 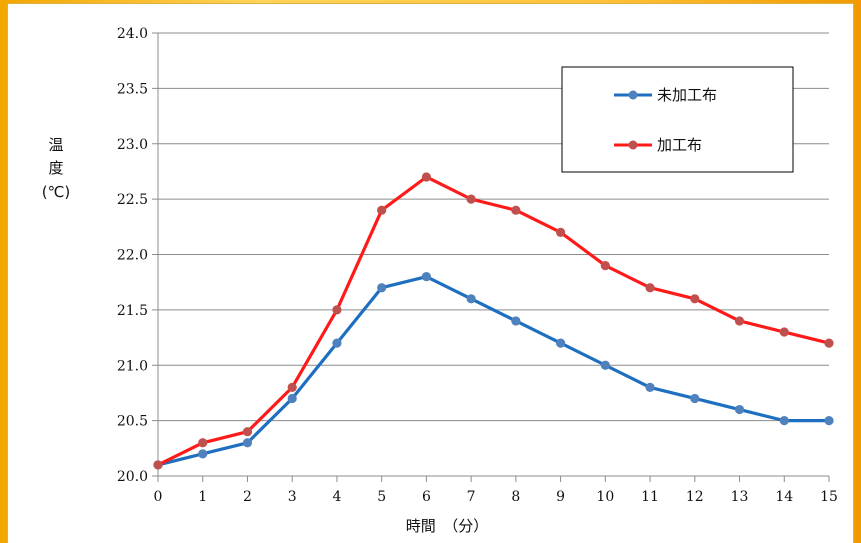 What do you see at coordinates (560, 497) in the screenshot?
I see `x-tick-label: 9` at bounding box center [560, 497].